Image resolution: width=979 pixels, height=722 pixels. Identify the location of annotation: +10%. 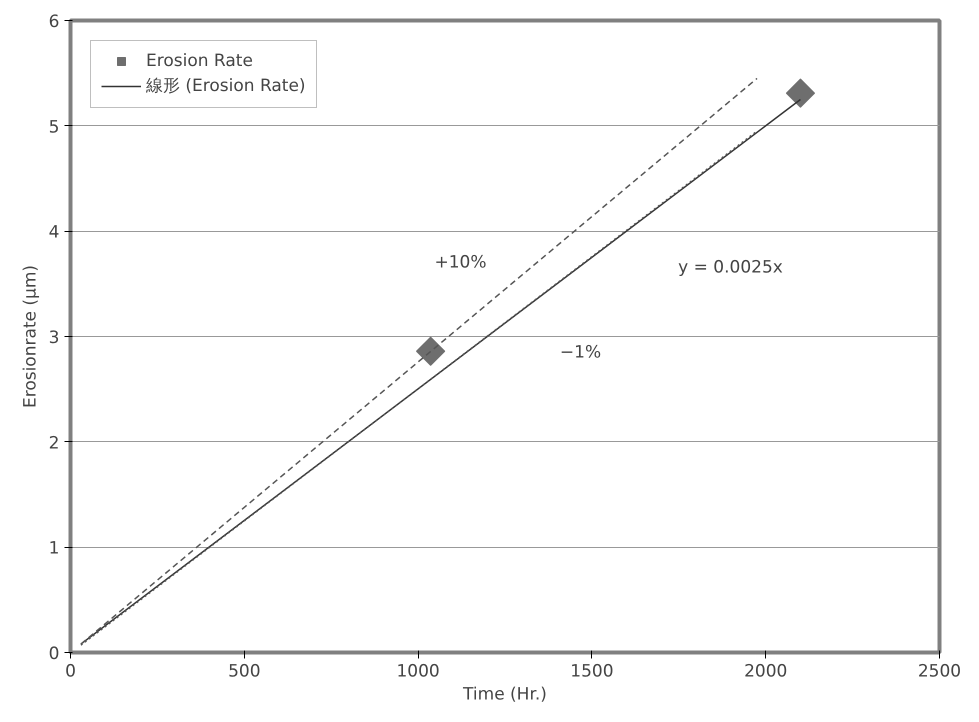
(460, 262).